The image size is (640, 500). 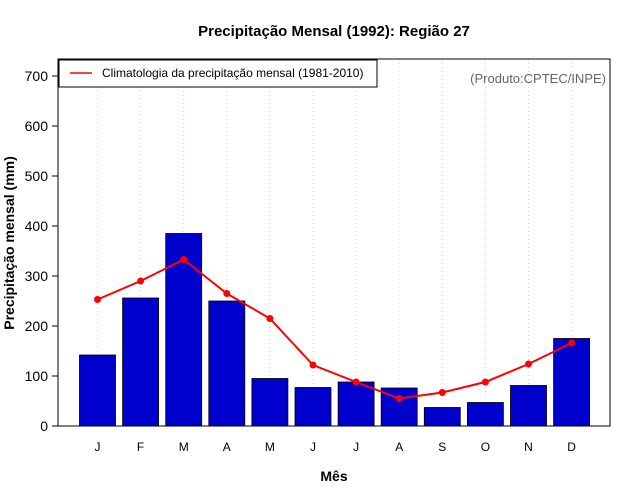 I want to click on y-axis-title: Precipitação mensal (mm), so click(x=9, y=243).